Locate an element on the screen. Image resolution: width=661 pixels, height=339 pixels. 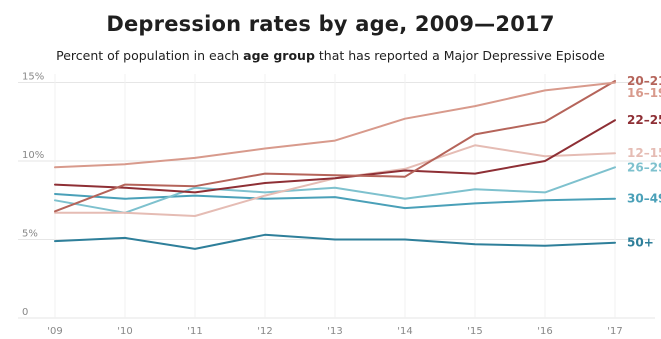
series-end-label: 16–19 is located at coordinates (644, 93).